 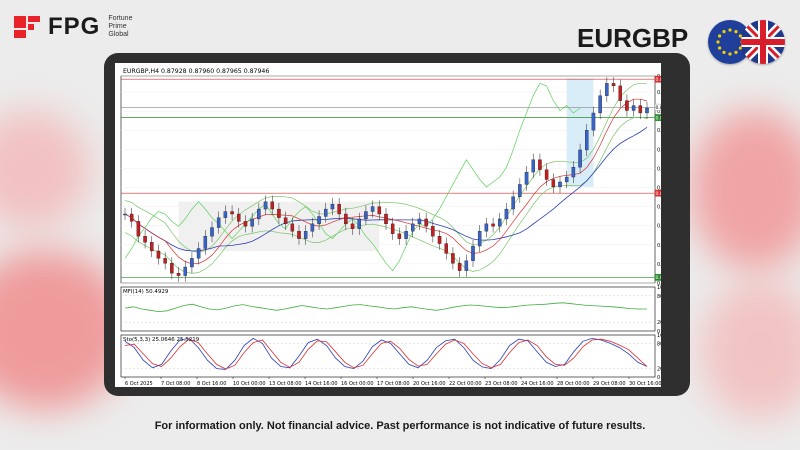 I want to click on brand-subtitle-line: Fortune, so click(x=120, y=18).